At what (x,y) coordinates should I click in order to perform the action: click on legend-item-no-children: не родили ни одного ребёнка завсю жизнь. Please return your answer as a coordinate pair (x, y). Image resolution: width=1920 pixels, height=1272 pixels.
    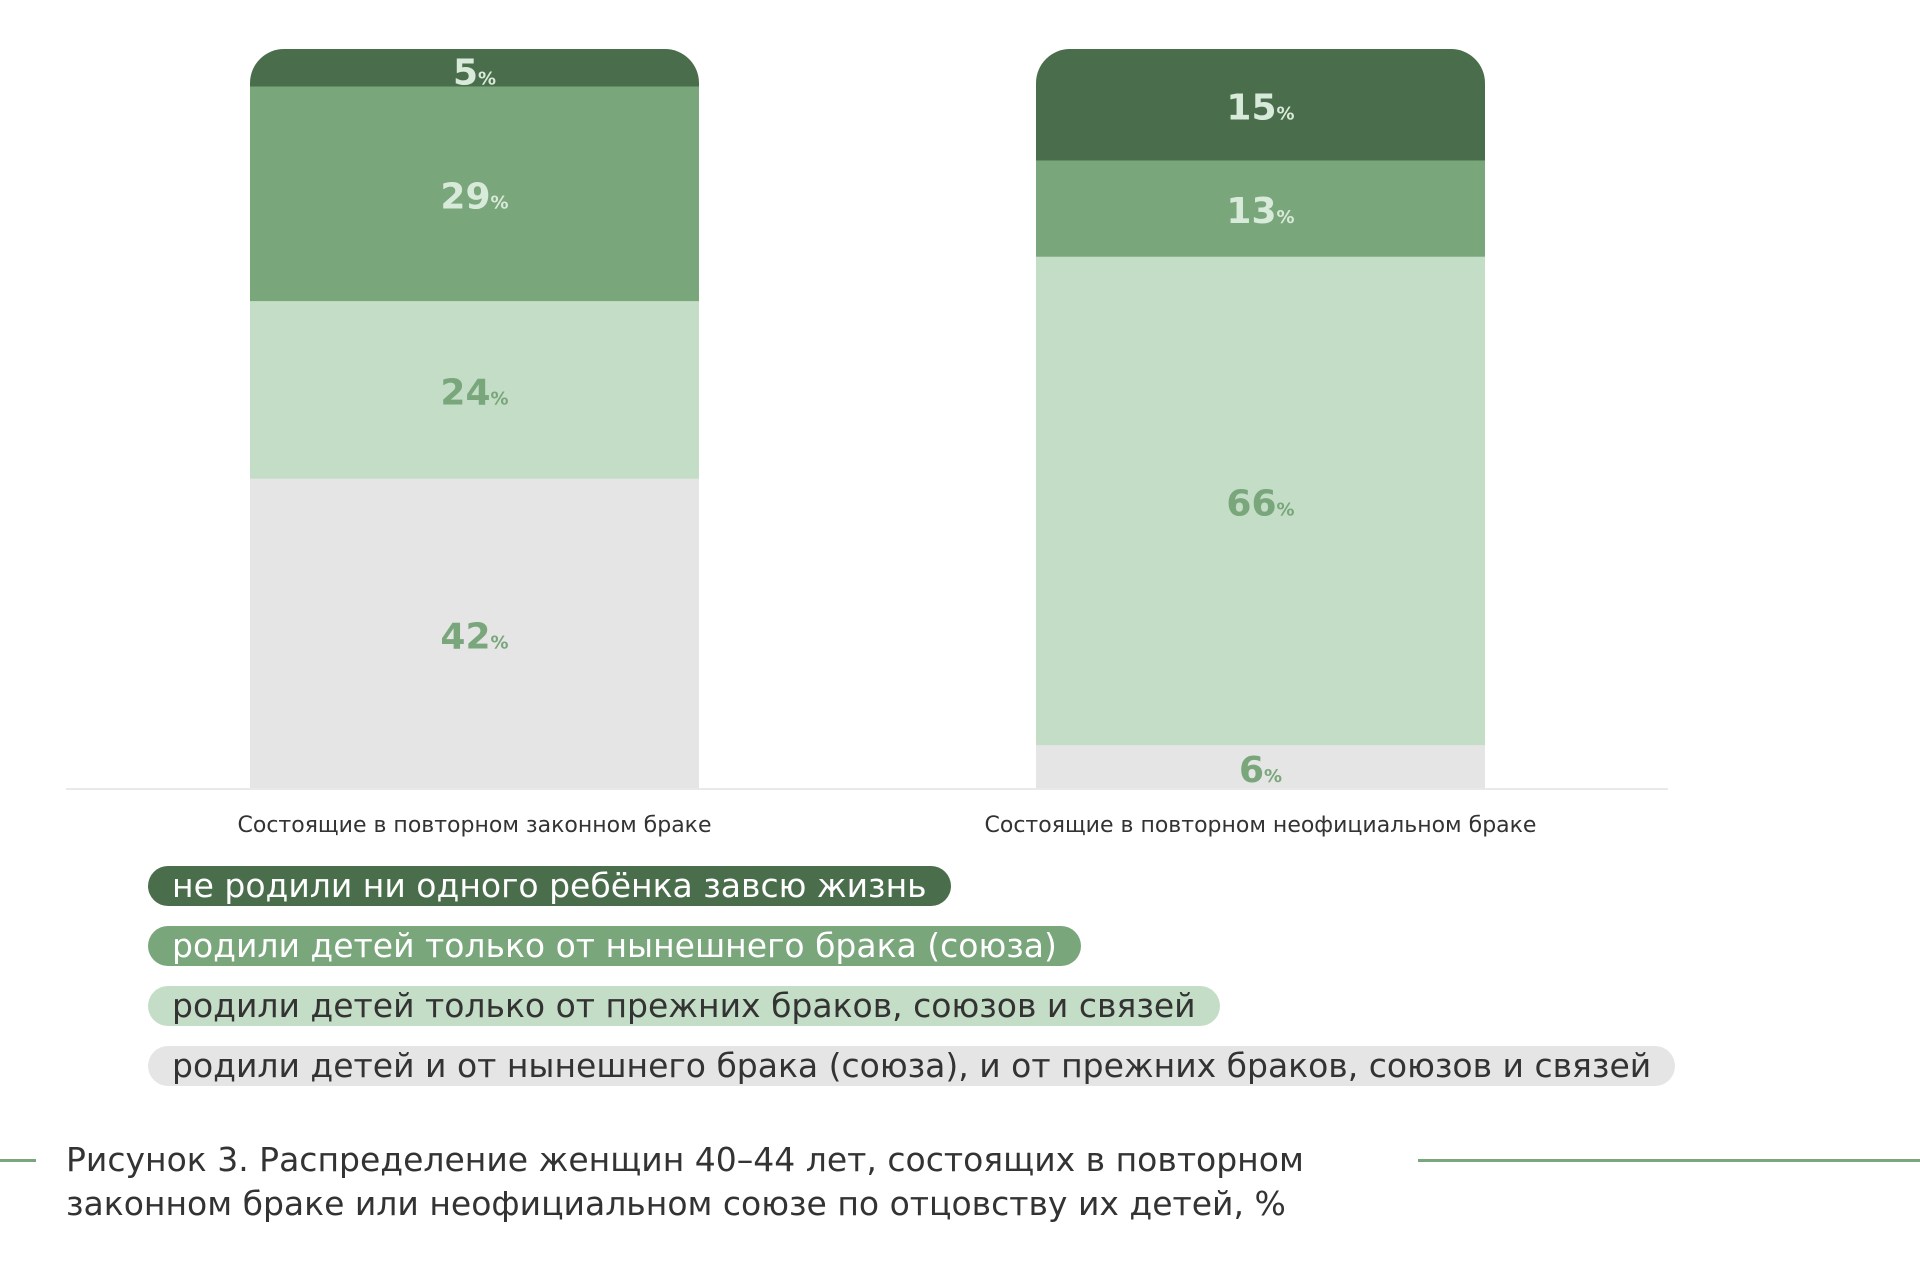
    Looking at the image, I should click on (549, 886).